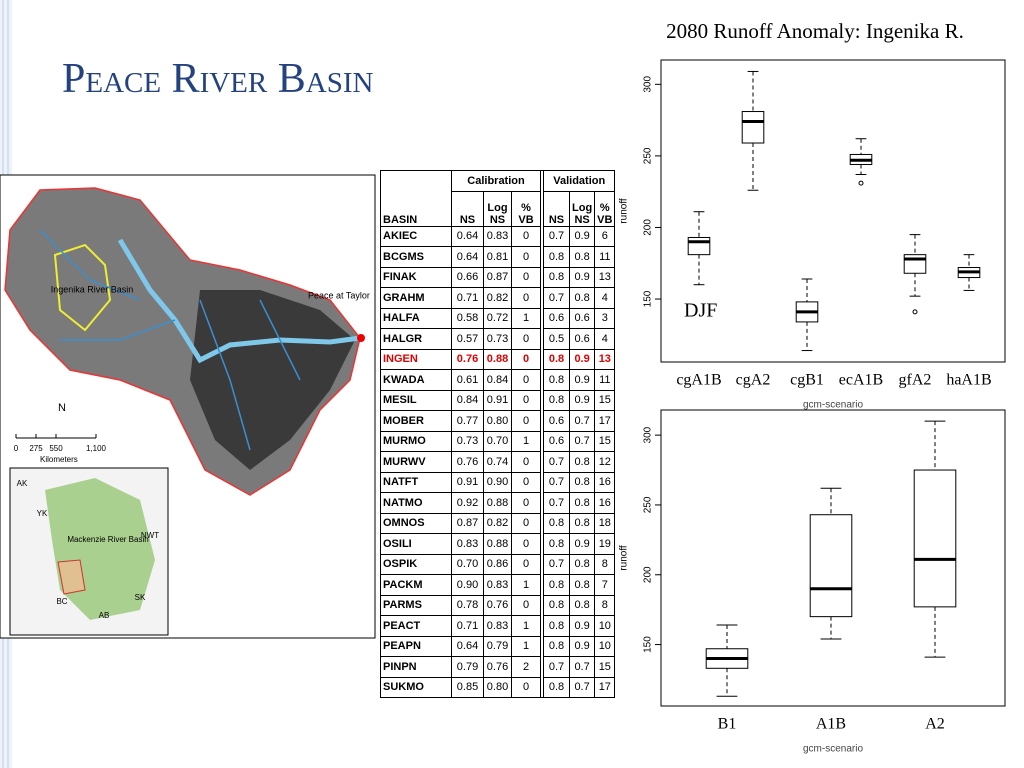  Describe the element at coordinates (498, 462) in the screenshot. I see `table-row: MURWV 0.76 0.74 0 0.7 0.8 12` at that location.